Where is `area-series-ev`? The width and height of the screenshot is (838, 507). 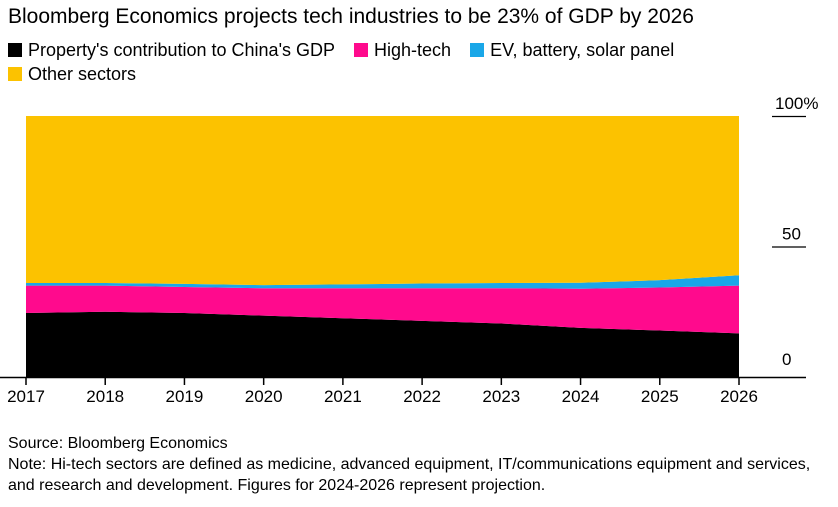 area-series-ev is located at coordinates (382, 282).